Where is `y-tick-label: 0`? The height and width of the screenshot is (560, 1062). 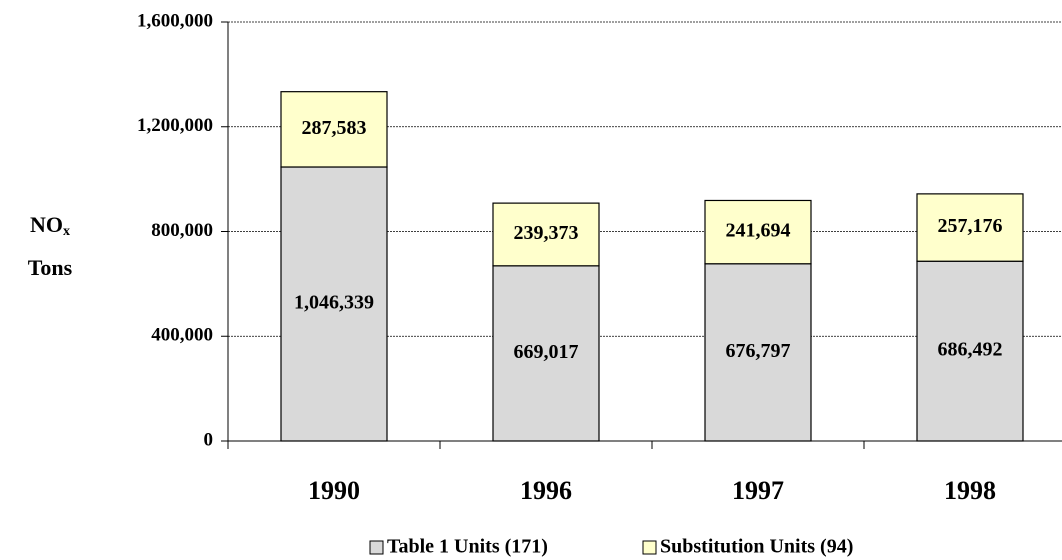
y-tick-label: 0 is located at coordinates (209, 439).